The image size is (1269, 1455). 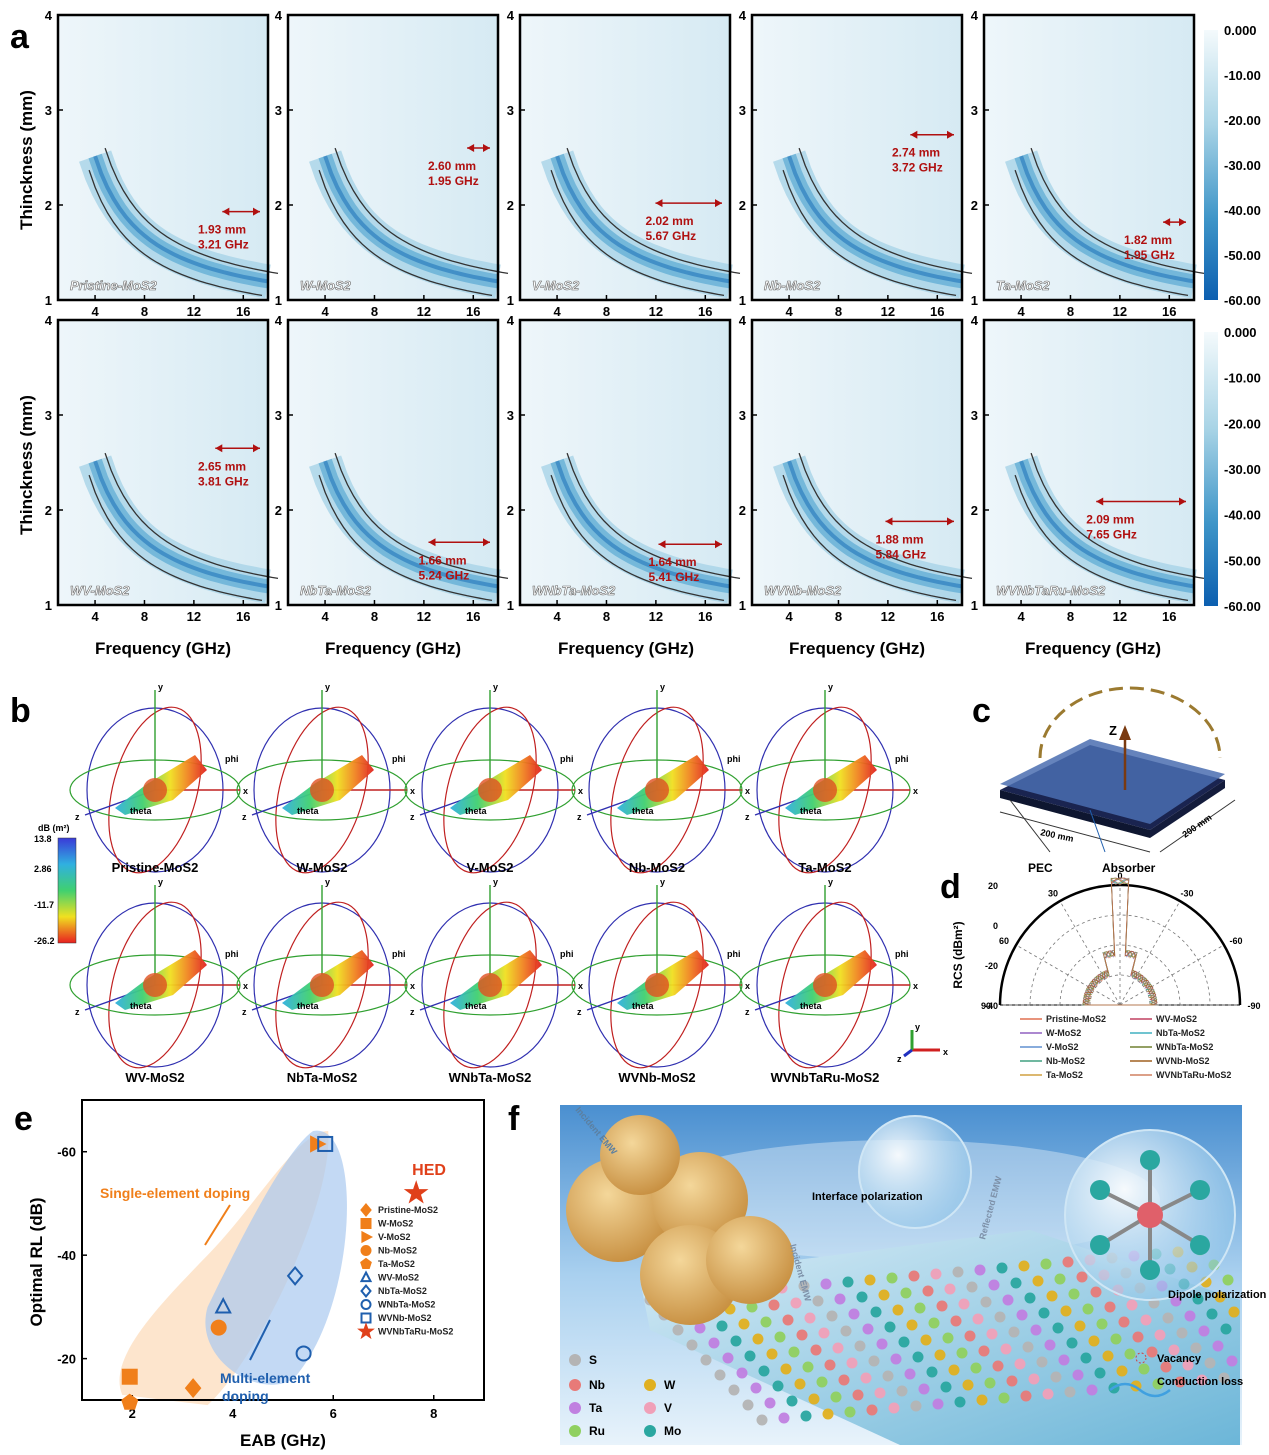 I want to click on colorbar-tick: 0.000, so click(x=1240, y=30).